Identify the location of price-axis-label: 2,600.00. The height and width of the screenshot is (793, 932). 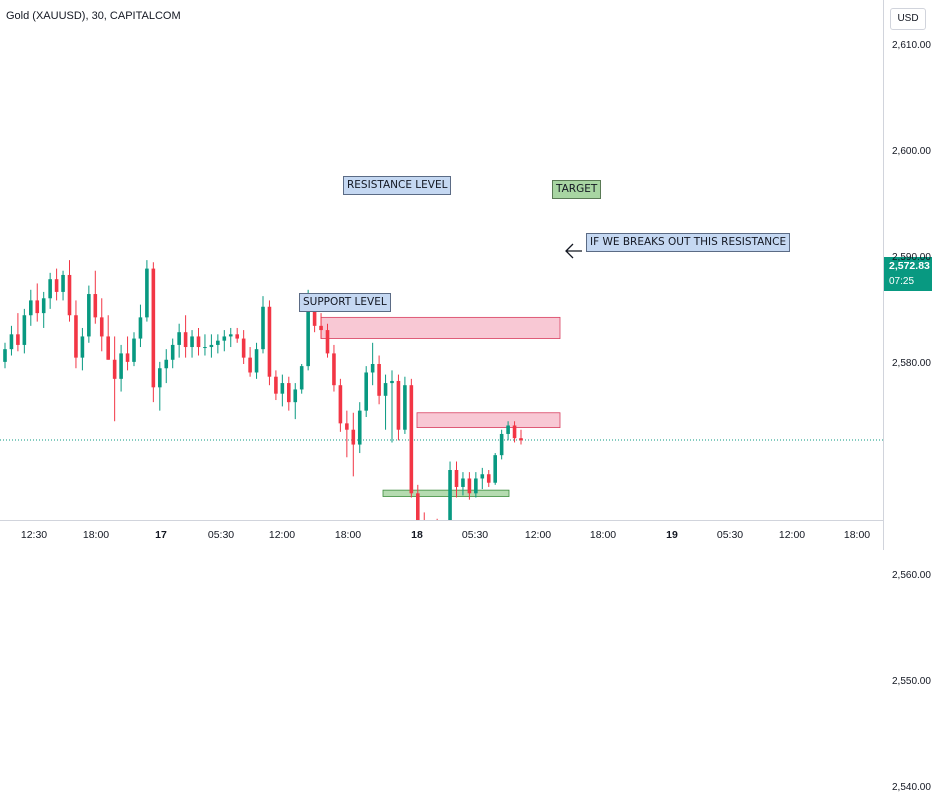
(911, 151).